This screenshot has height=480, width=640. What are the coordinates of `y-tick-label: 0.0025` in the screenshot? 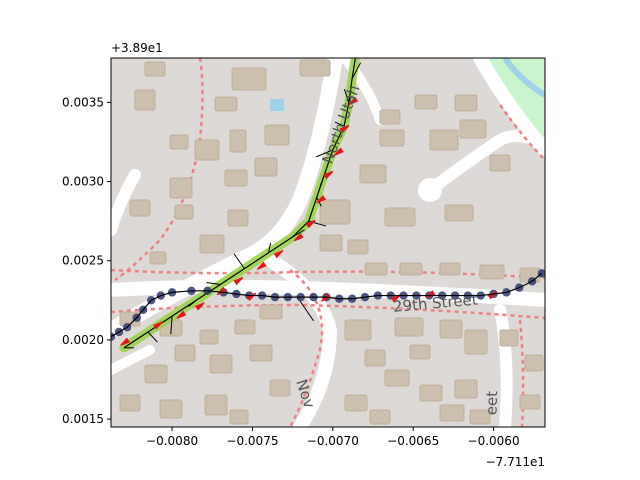 It's located at (83, 261).